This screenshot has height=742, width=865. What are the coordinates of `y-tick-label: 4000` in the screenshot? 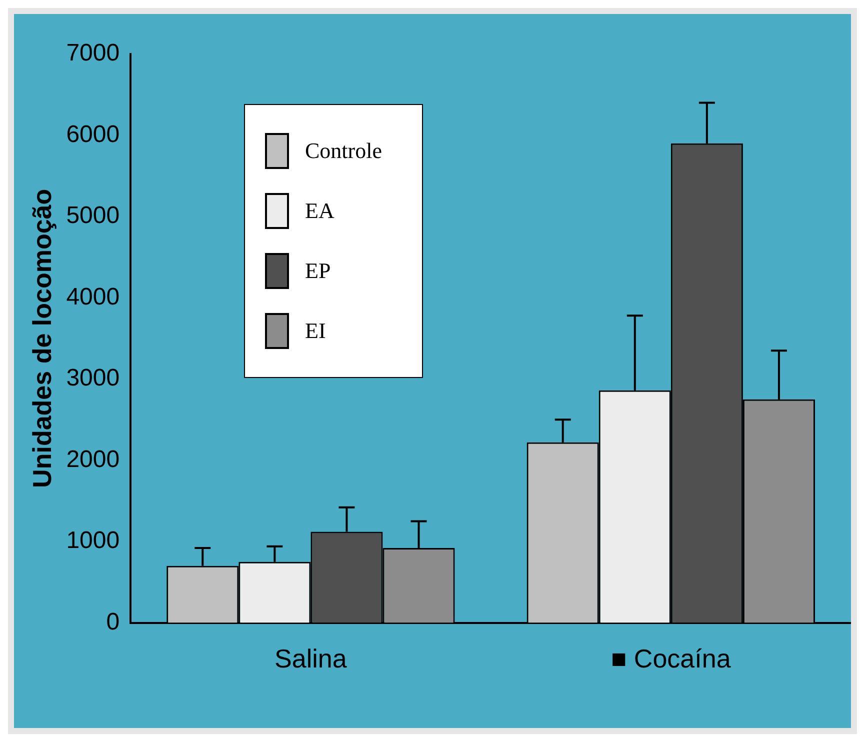 It's located at (93, 296).